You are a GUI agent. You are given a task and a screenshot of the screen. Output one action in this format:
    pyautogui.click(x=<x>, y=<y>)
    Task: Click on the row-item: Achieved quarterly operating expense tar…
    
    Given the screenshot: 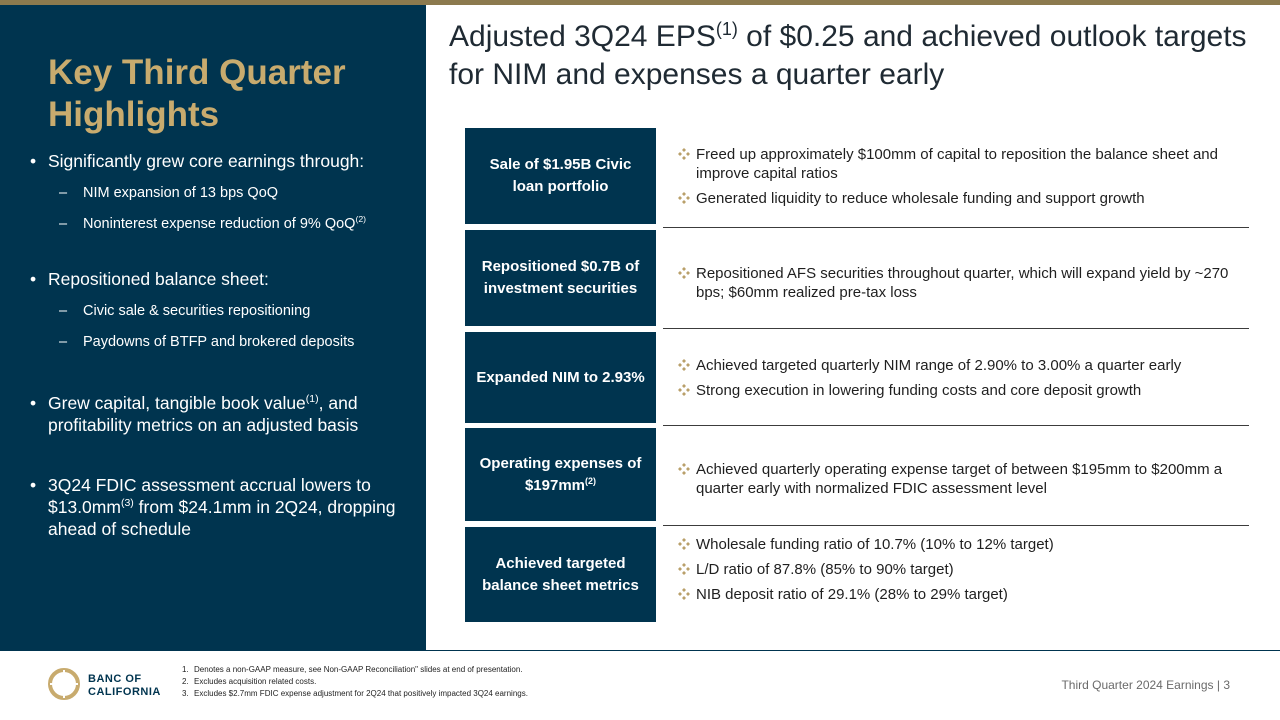 What is the action you would take?
    pyautogui.click(x=962, y=479)
    